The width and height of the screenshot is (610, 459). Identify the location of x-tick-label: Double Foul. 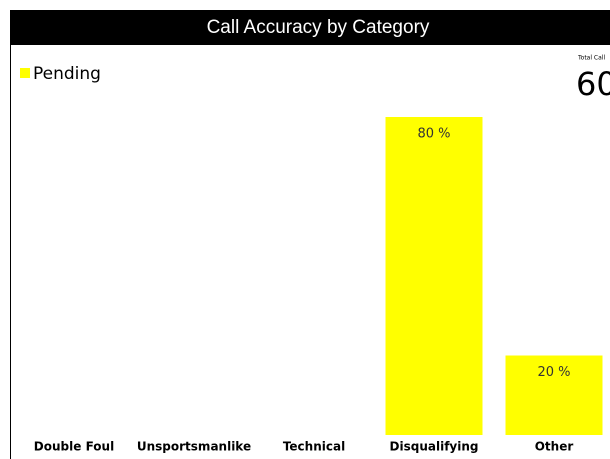
(74, 447).